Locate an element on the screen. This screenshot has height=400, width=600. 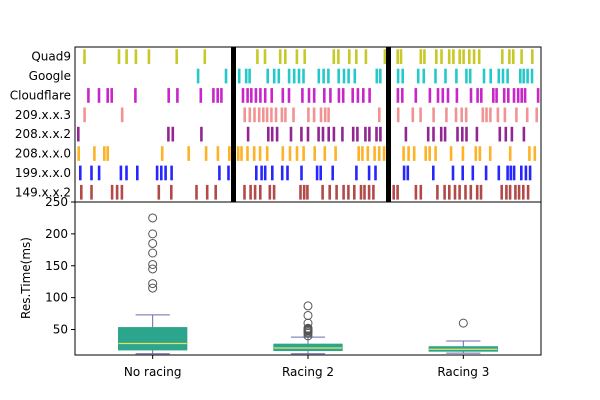
row-label: 199.x.x.0 is located at coordinates (43, 173).